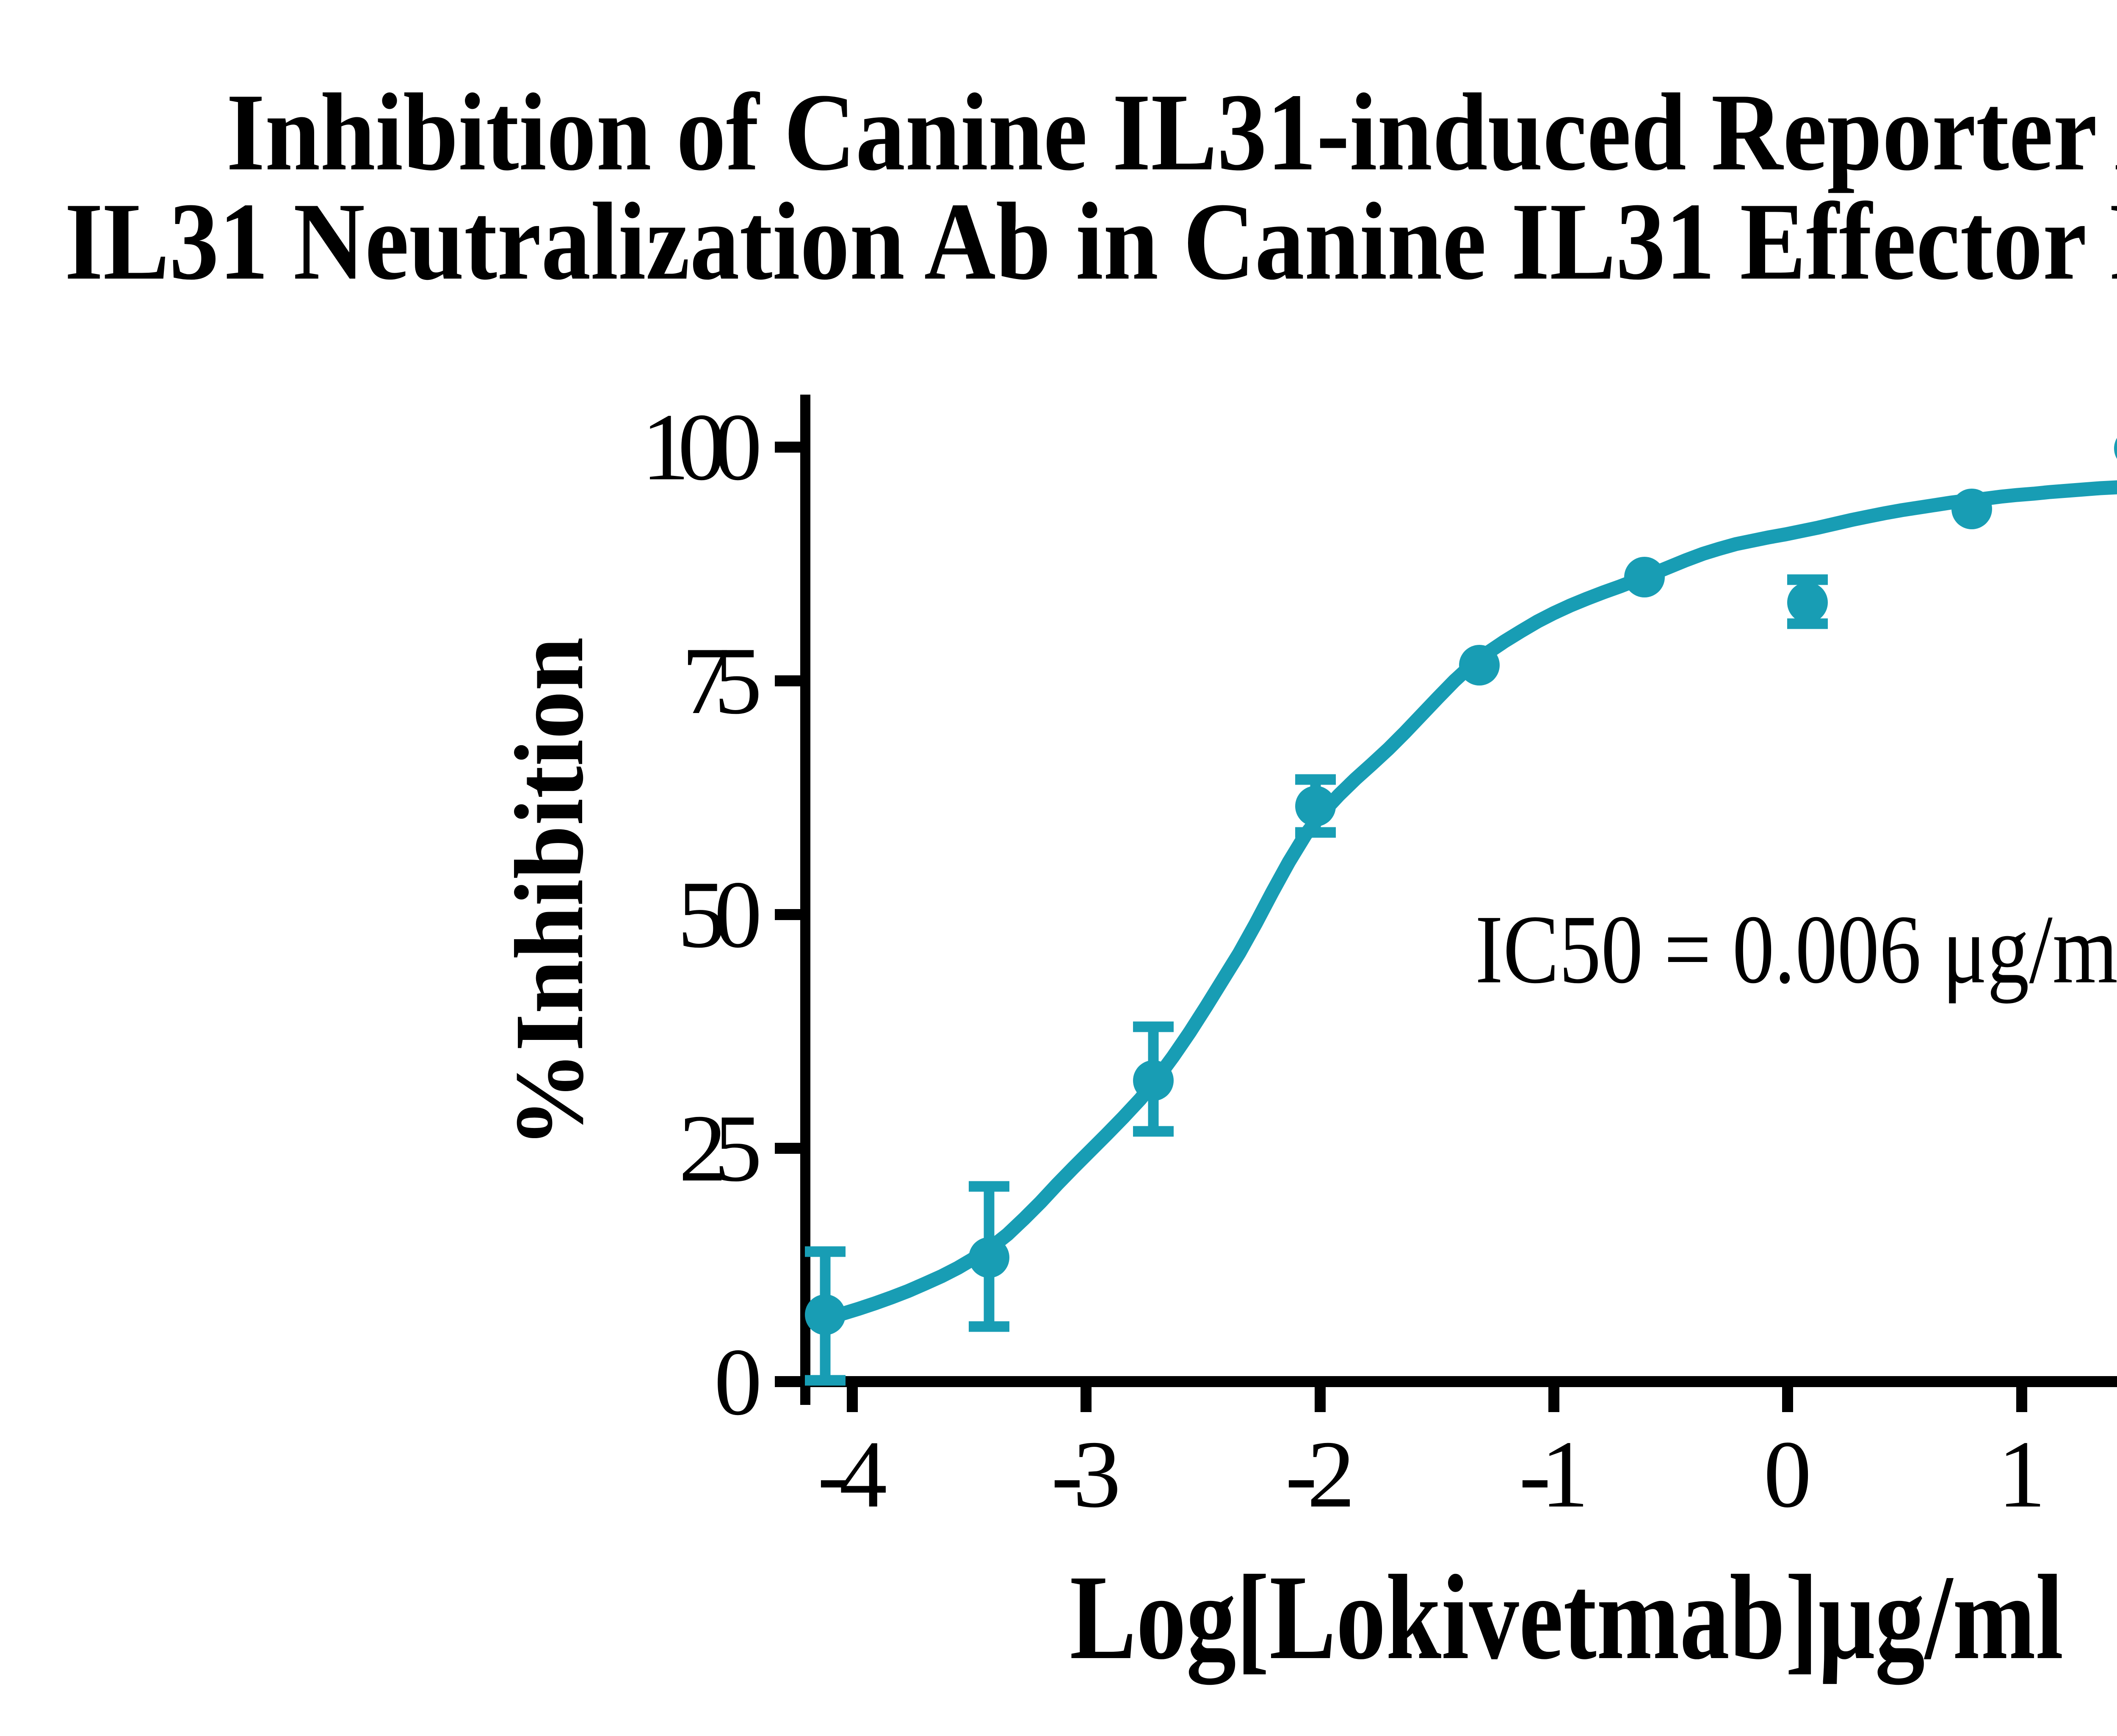 The width and height of the screenshot is (2117, 1736). I want to click on svg-text: 1, so click(2022, 1474).